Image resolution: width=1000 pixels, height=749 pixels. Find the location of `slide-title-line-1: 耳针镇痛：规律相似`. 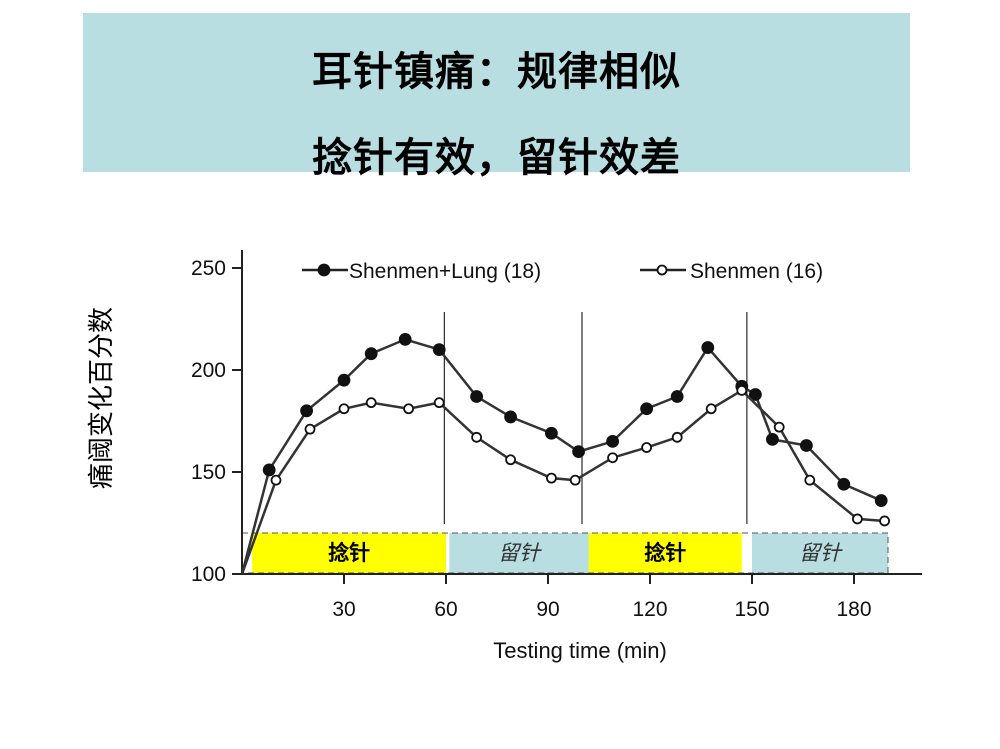

slide-title-line-1: 耳针镇痛：规律相似 is located at coordinates (496, 72).